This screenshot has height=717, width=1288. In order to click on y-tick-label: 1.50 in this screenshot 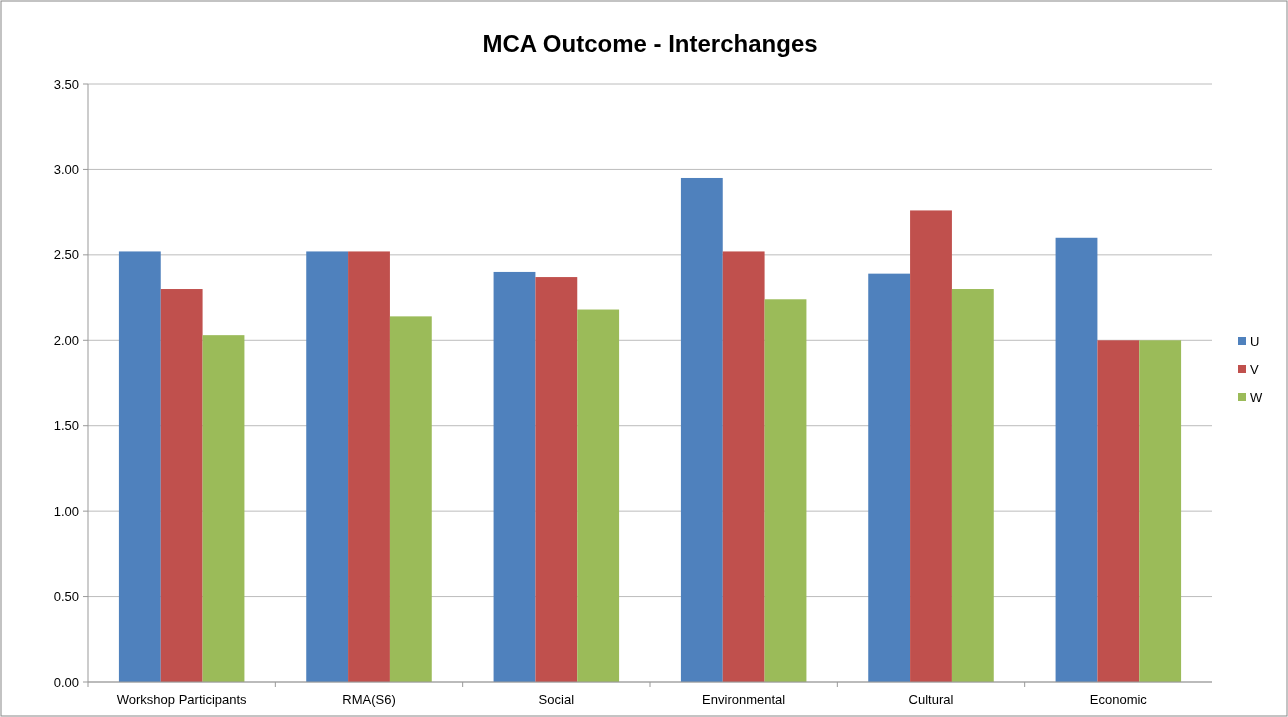, I will do `click(66, 426)`.